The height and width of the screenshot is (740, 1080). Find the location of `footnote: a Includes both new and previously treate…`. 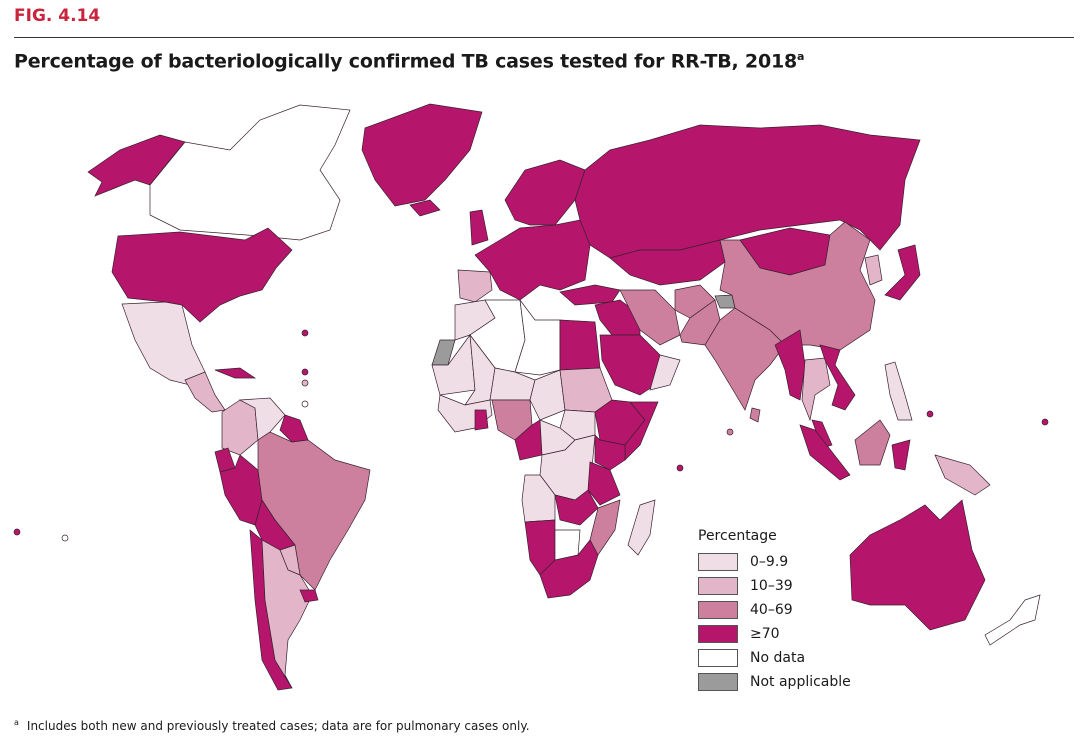

footnote: a Includes both new and previously treate… is located at coordinates (272, 725).